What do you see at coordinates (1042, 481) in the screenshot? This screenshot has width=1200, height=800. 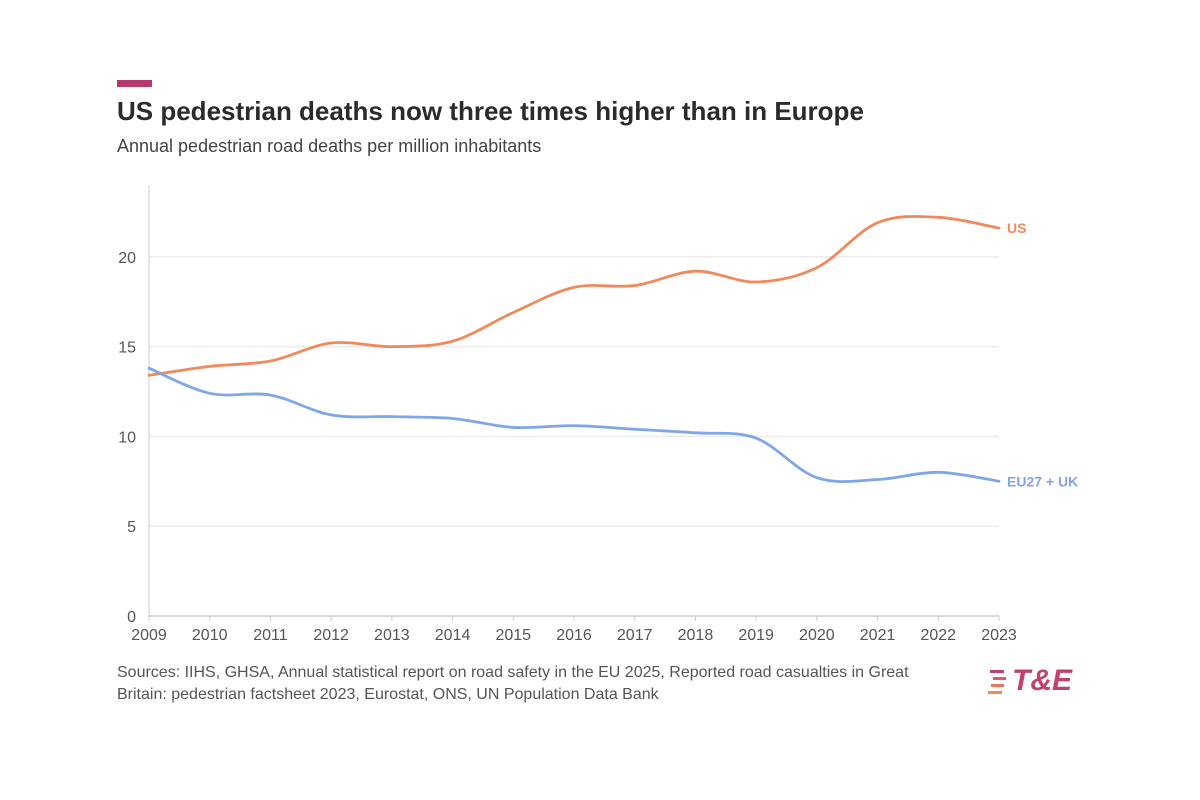 I see `series-label: EU27 + UK` at bounding box center [1042, 481].